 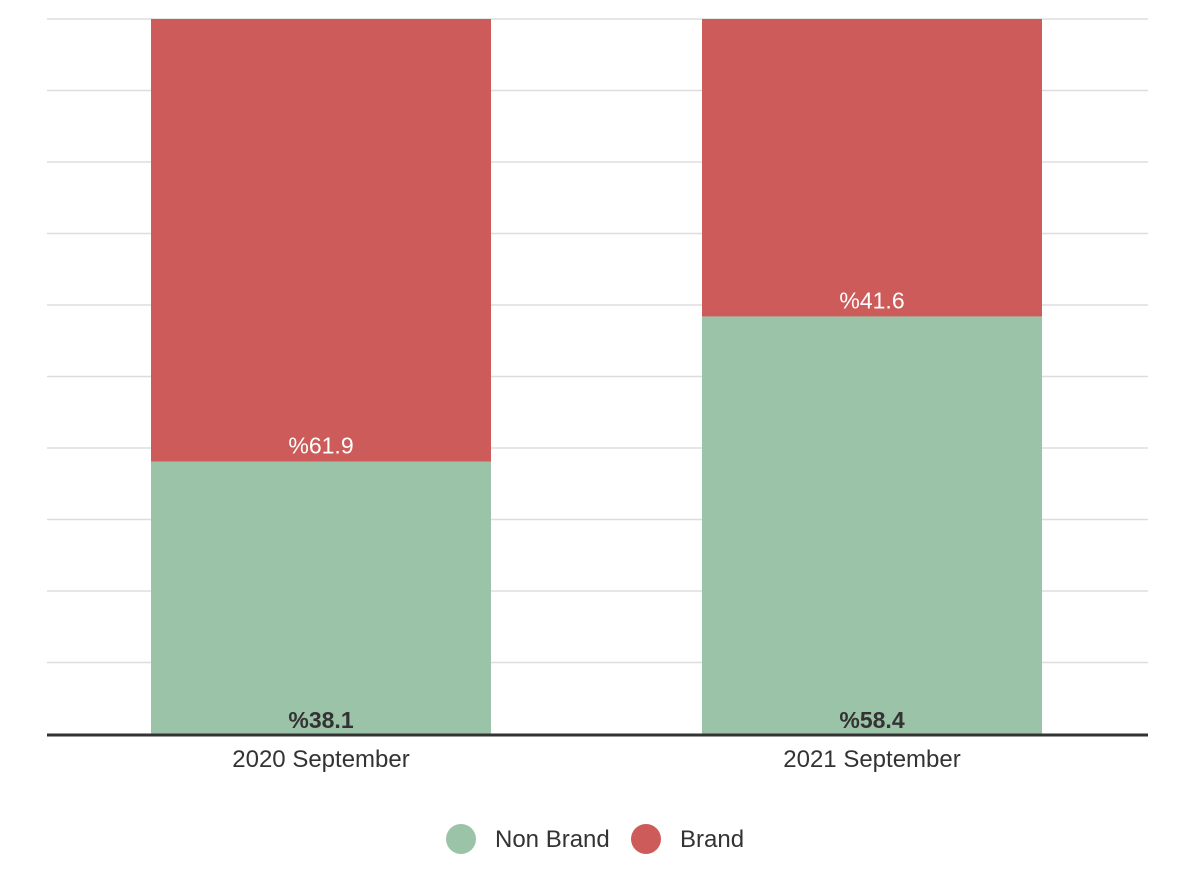 What do you see at coordinates (552, 839) in the screenshot?
I see `legend-label-non-brand: Non Brand` at bounding box center [552, 839].